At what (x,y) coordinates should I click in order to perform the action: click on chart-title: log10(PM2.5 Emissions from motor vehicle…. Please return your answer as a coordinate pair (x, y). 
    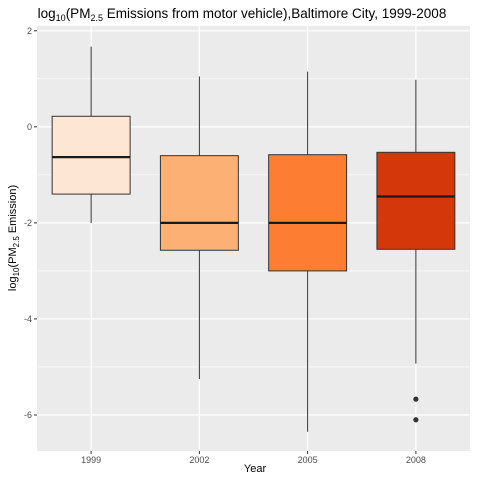
    Looking at the image, I should click on (242, 14).